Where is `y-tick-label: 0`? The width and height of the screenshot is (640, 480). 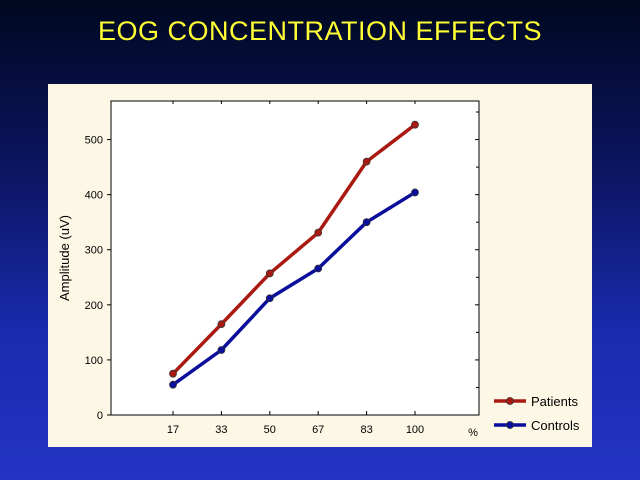 y-tick-label: 0 is located at coordinates (100, 416).